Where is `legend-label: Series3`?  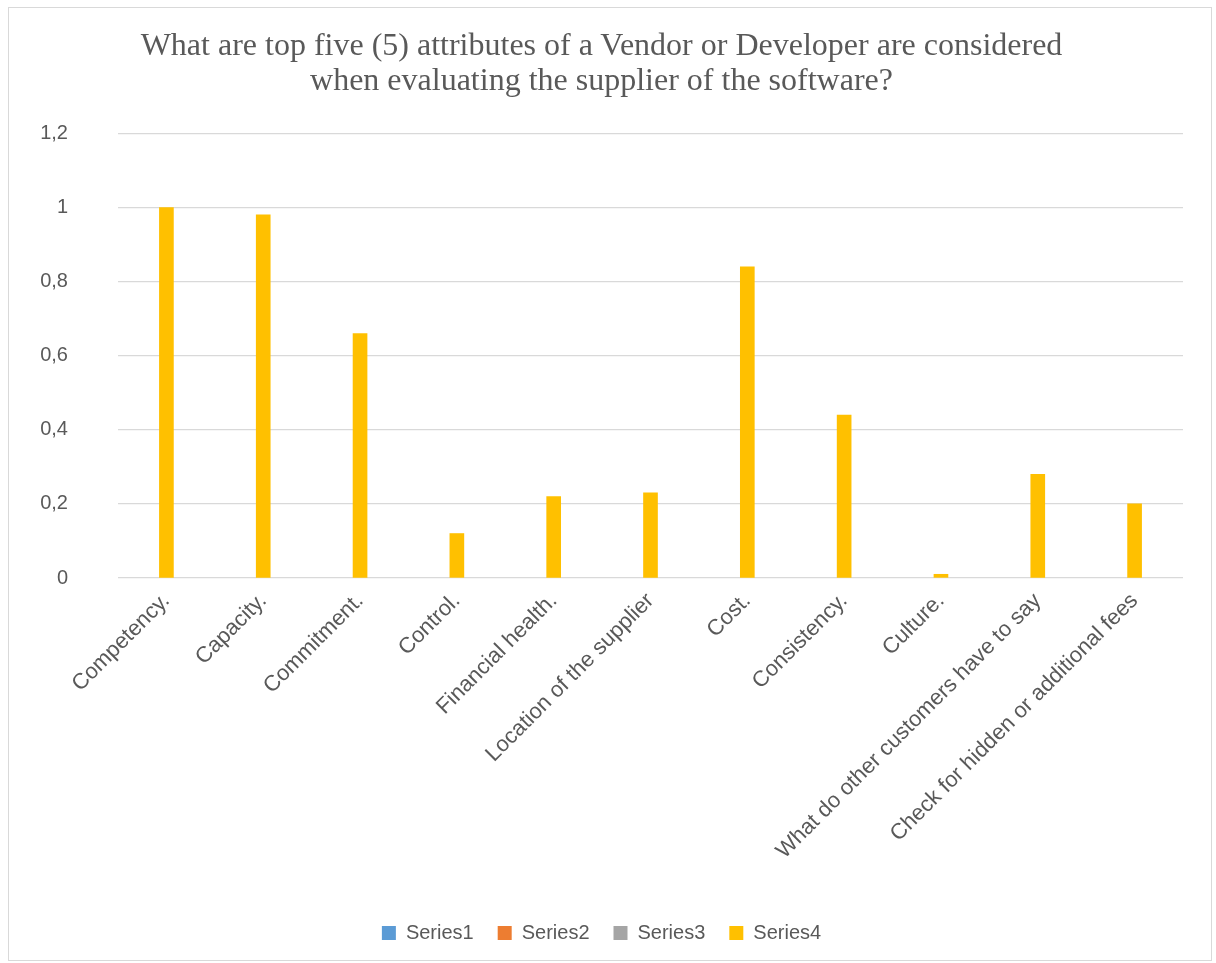 legend-label: Series3 is located at coordinates (671, 931).